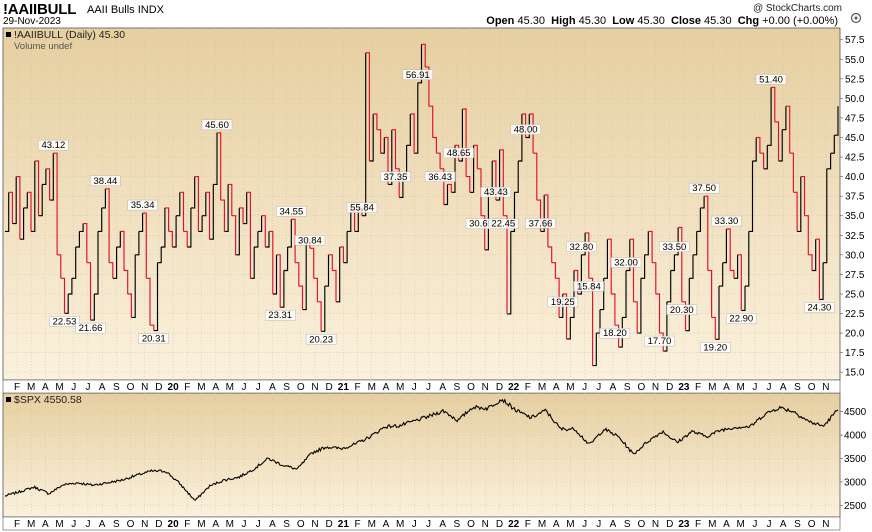 This screenshot has height=532, width=872. Describe the element at coordinates (855, 40) in the screenshot. I see `y-tick-label: 57.5` at that location.